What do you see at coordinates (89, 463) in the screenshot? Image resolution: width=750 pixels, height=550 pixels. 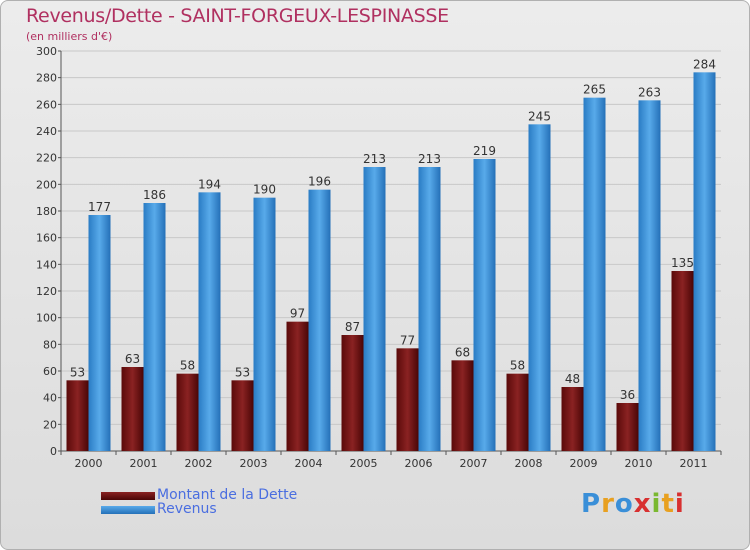 I see `x-tick-label: 2000` at bounding box center [89, 463].